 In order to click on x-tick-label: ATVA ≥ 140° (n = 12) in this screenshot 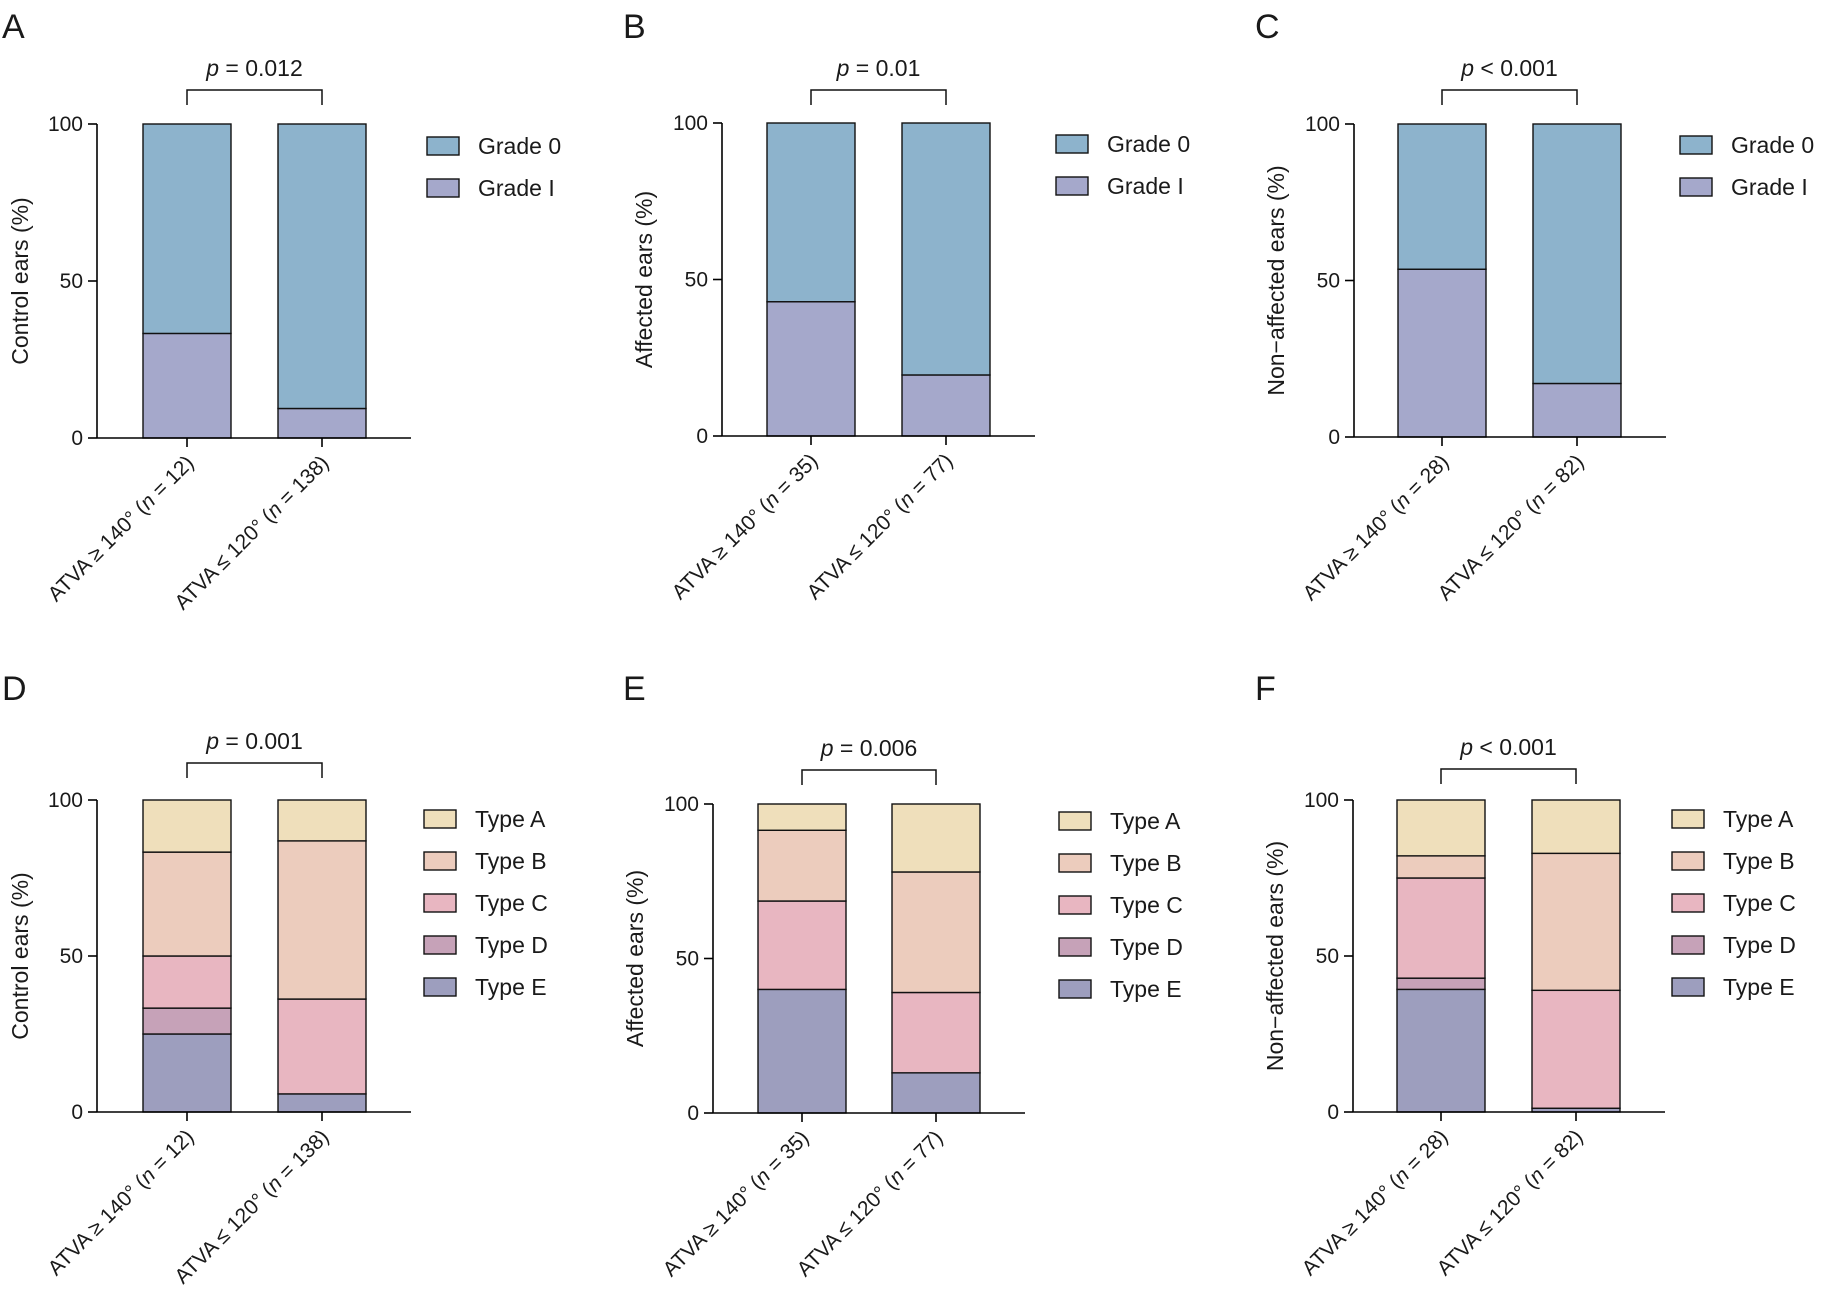, I will do `click(121, 528)`.